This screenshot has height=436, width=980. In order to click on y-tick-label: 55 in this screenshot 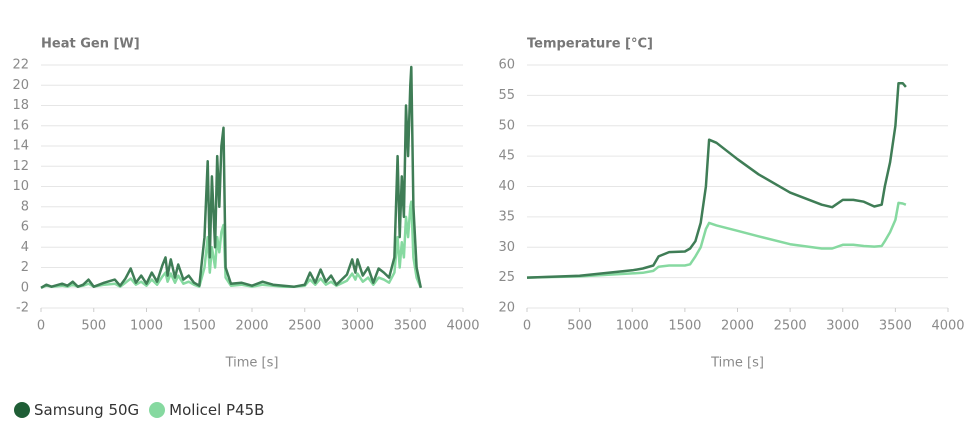, I will do `click(506, 95)`.